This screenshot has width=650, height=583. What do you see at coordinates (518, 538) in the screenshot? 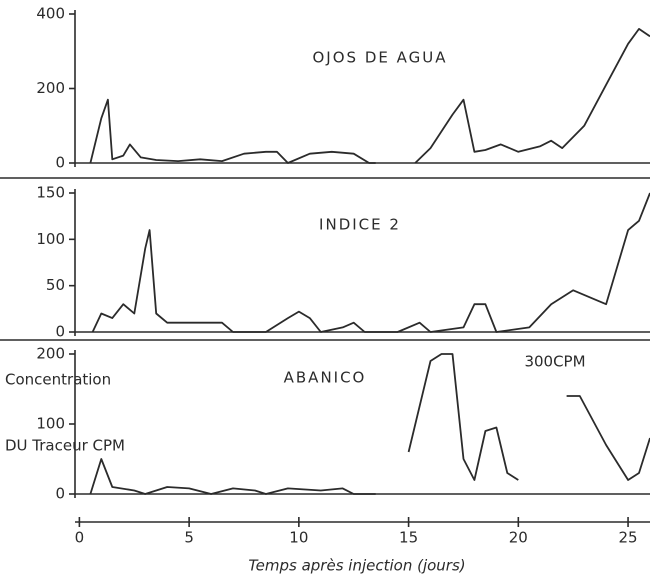
I see `x-tick-label: 20` at bounding box center [518, 538].